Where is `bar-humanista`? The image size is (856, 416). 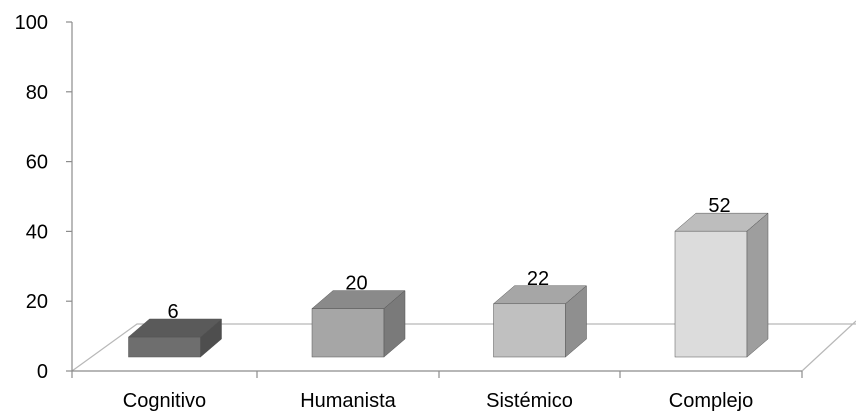
bar-humanista is located at coordinates (358, 324).